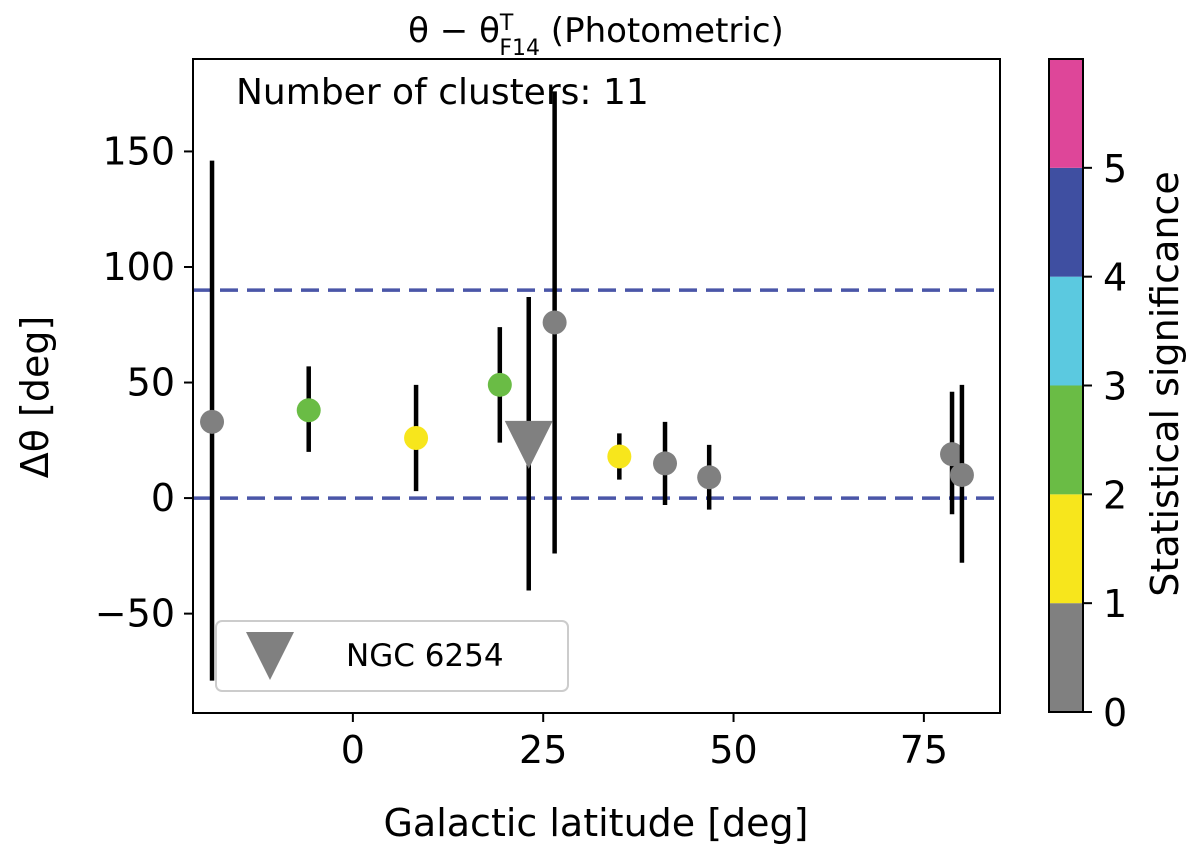 This screenshot has height=849, width=1200. What do you see at coordinates (1115, 495) in the screenshot?
I see `colorbar-tick-label: 2` at bounding box center [1115, 495].